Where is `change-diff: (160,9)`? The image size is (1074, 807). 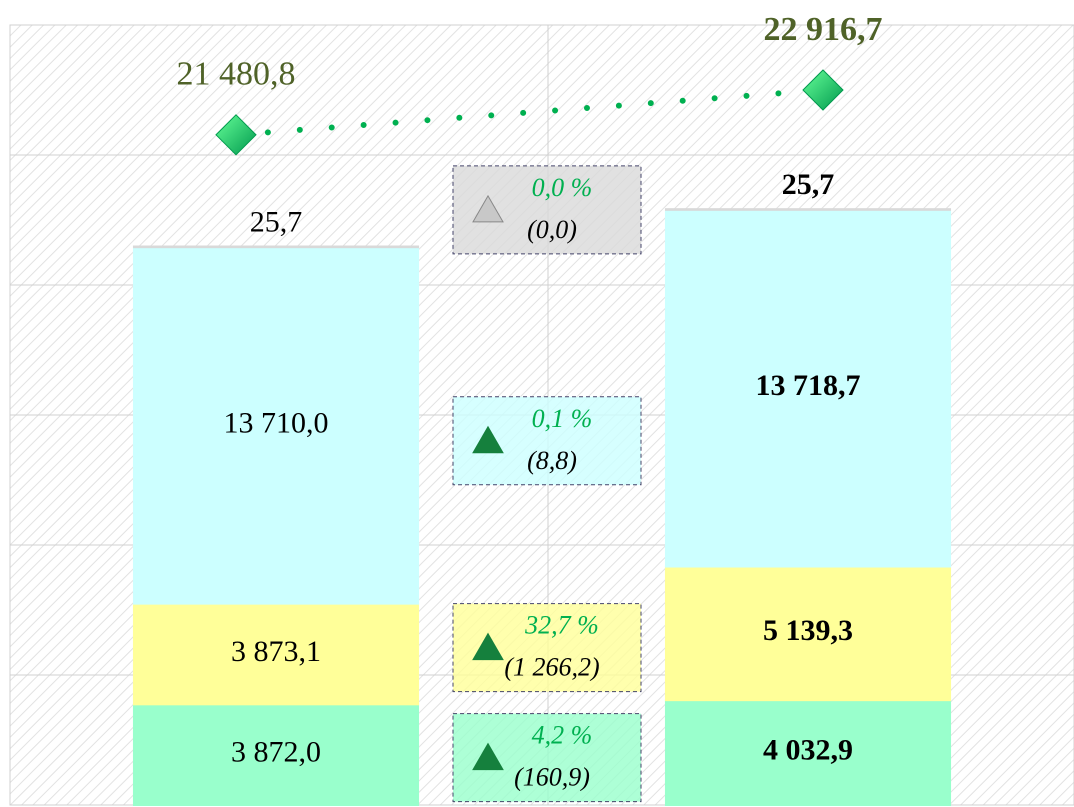 change-diff: (160,9) is located at coordinates (552, 777).